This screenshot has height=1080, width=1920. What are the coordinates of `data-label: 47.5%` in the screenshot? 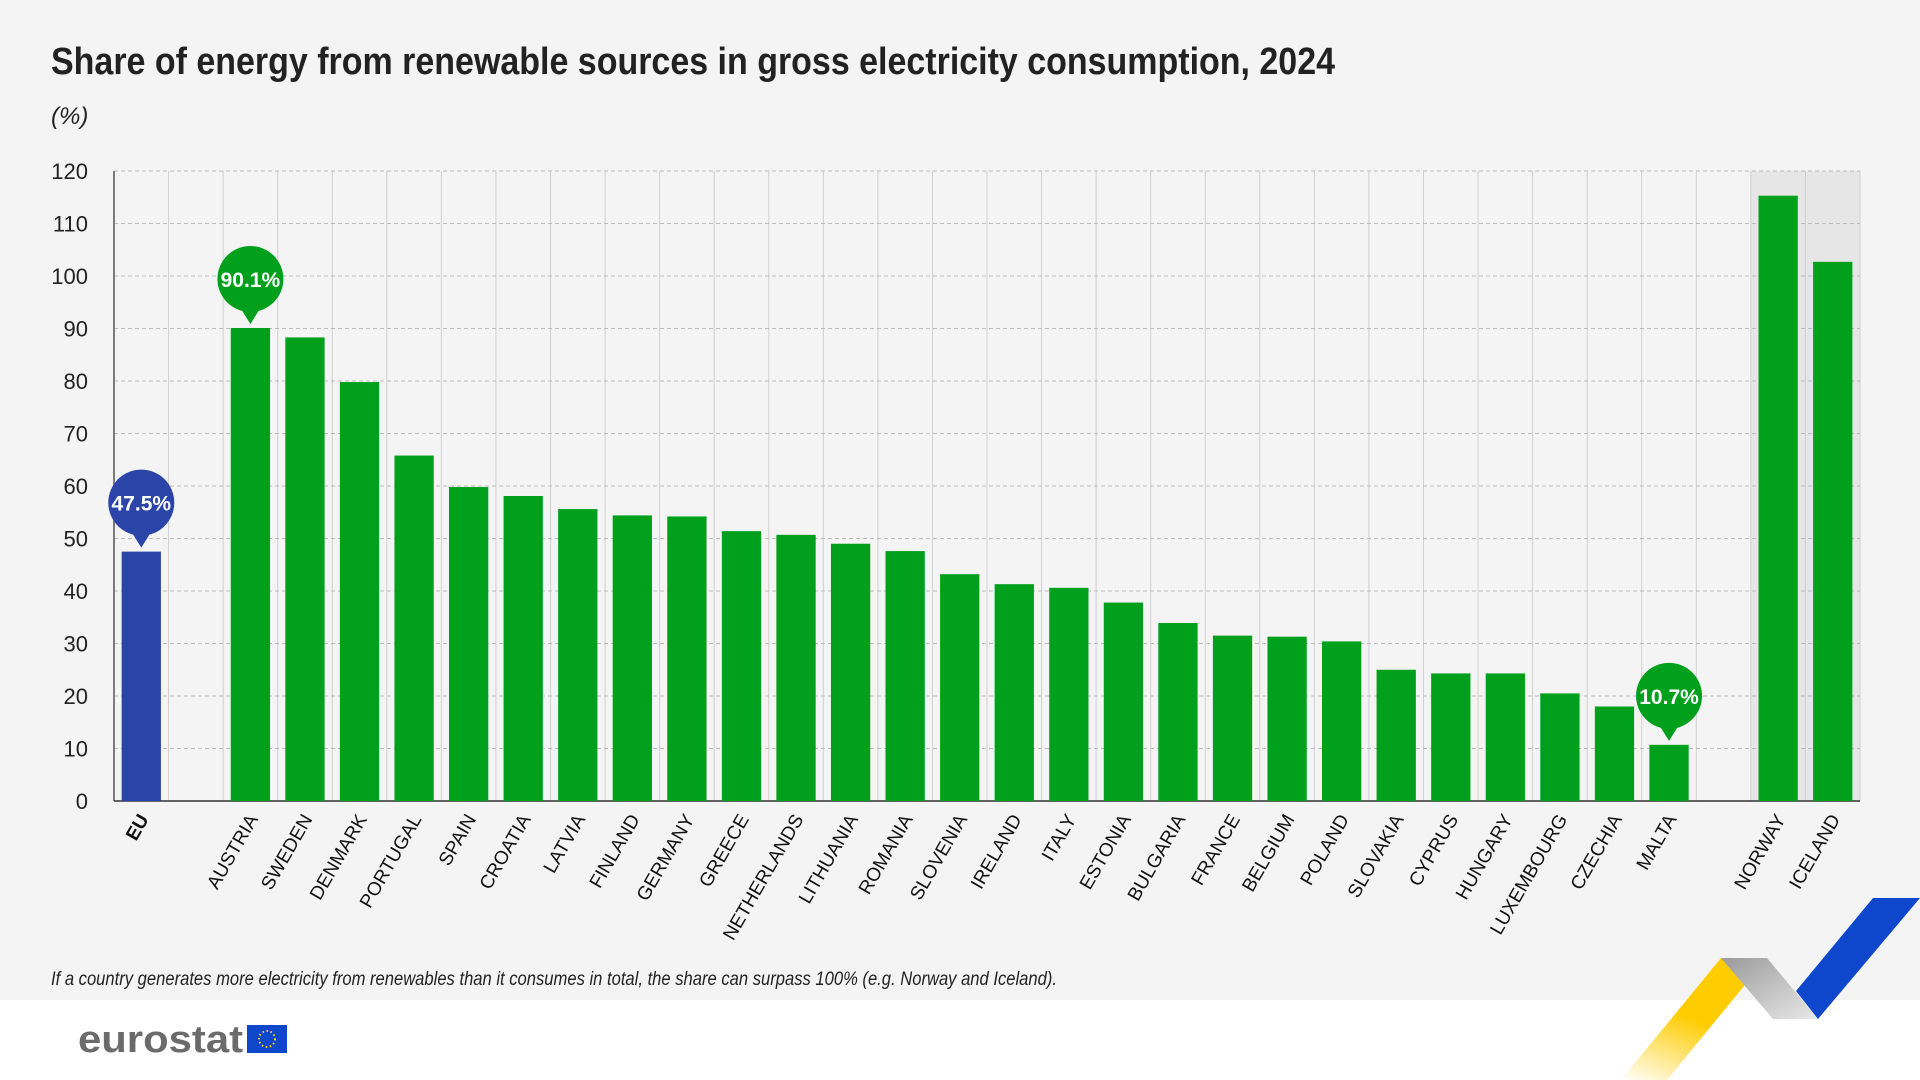 It's located at (142, 504).